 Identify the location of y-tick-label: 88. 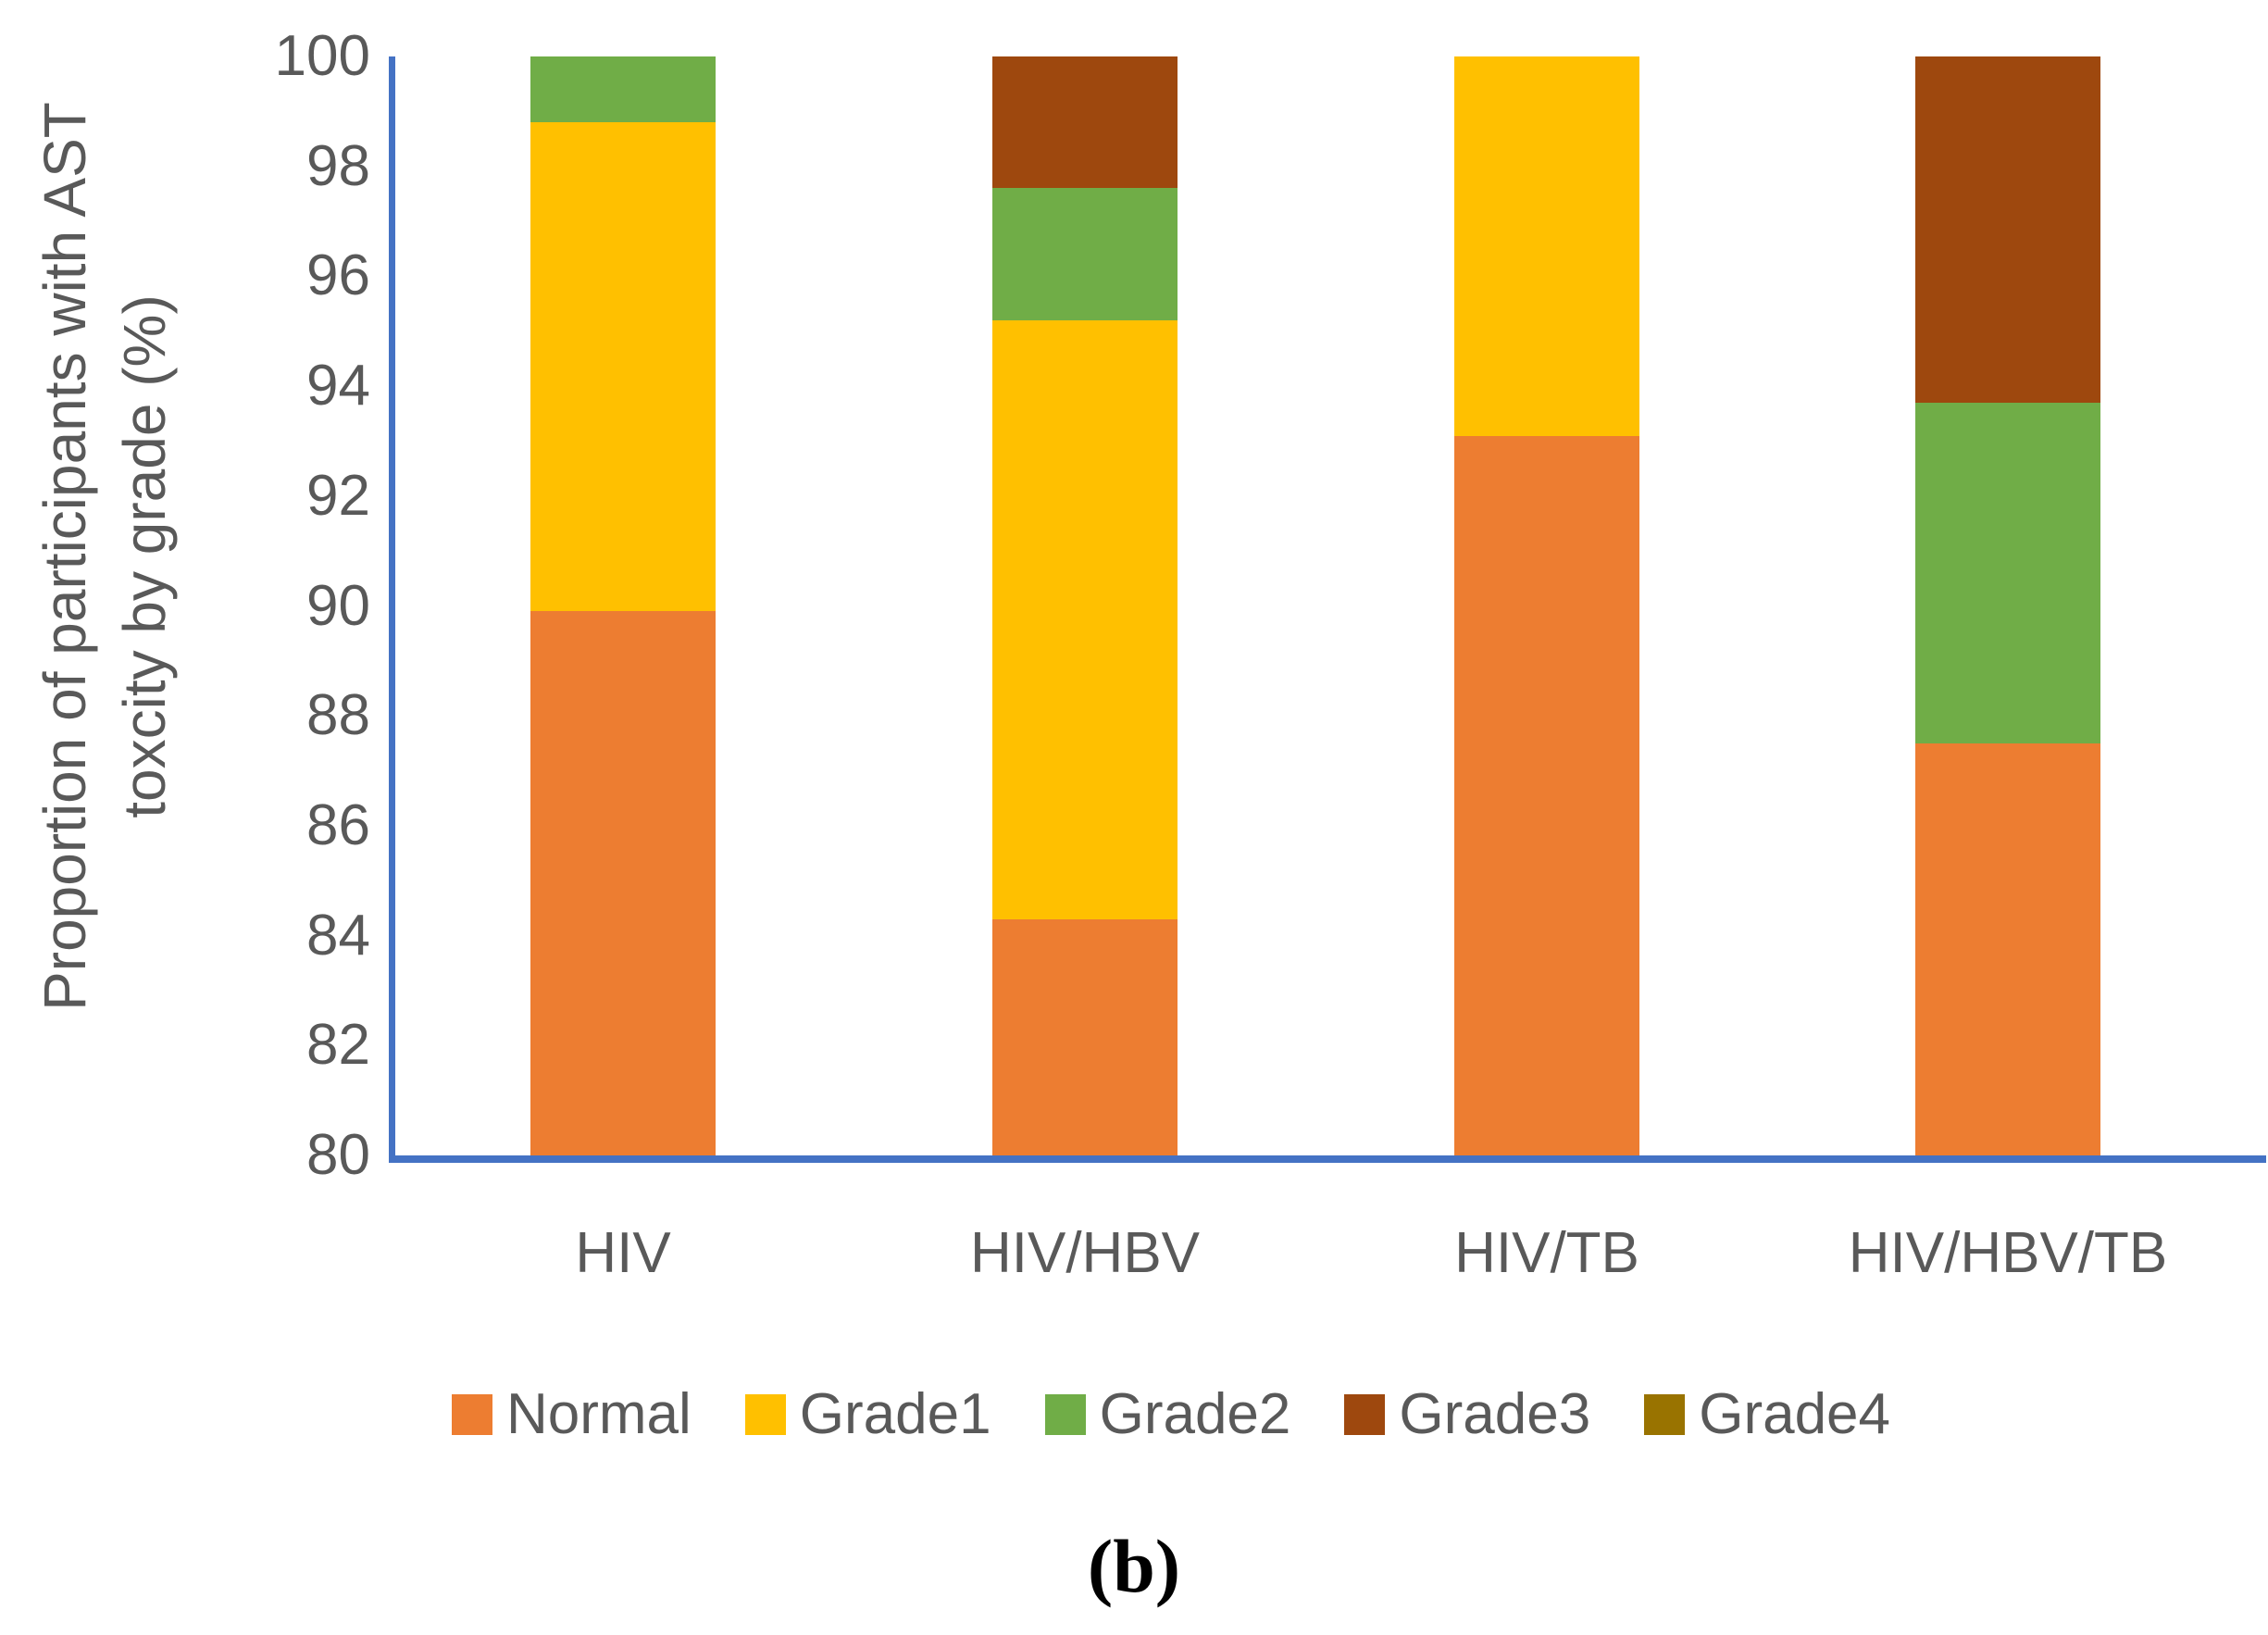
(338, 715).